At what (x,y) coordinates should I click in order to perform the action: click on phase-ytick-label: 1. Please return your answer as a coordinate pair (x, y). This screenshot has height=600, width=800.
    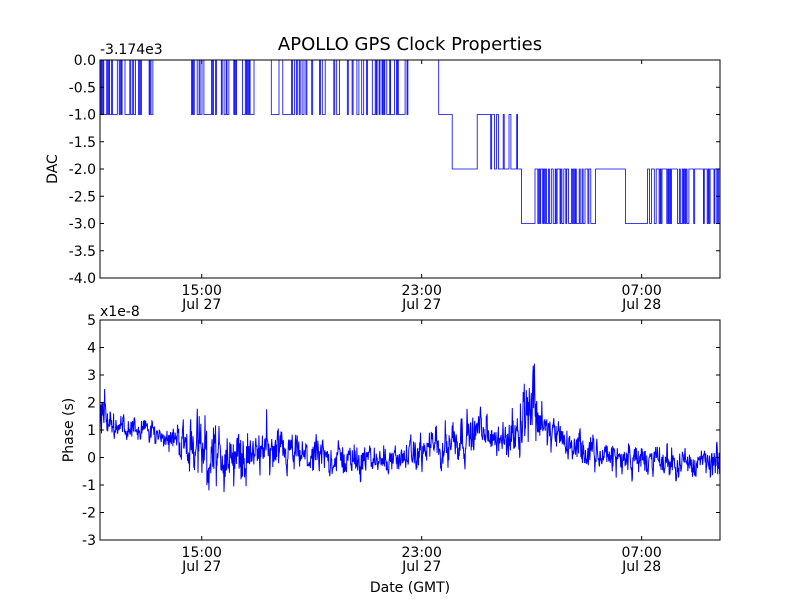
    Looking at the image, I should click on (91, 431).